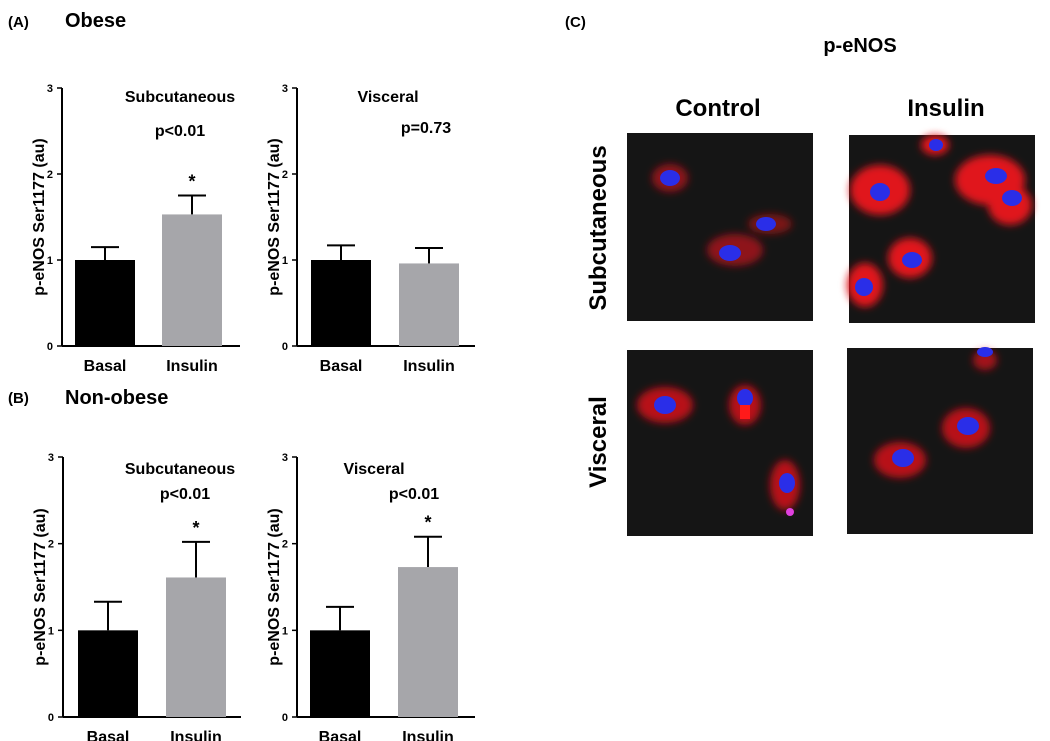  Describe the element at coordinates (598, 442) in the screenshot. I see `row-label: Visceral` at that location.